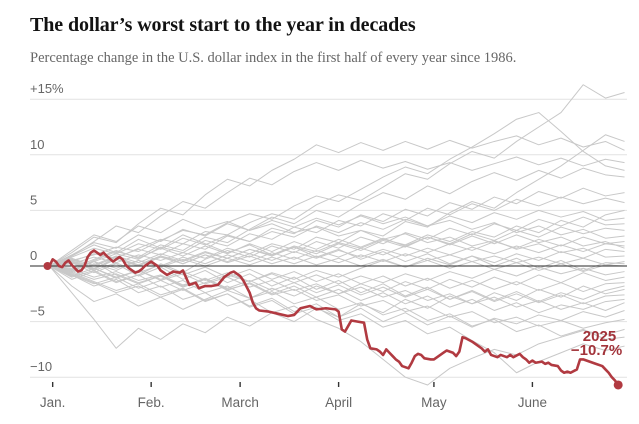 This screenshot has width=639, height=424. Describe the element at coordinates (599, 336) in the screenshot. I see `annotation-2025-year: 2025` at that location.